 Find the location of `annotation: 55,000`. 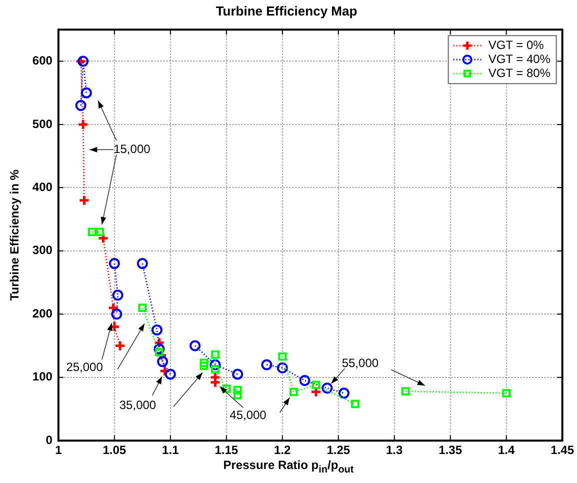

annotation: 55,000 is located at coordinates (360, 363).